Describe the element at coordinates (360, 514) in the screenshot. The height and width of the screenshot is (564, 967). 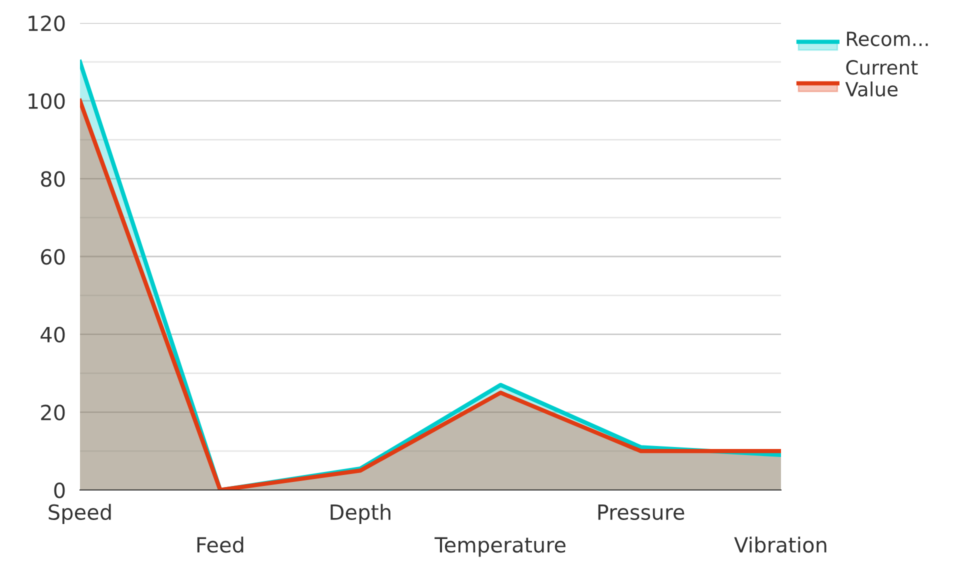
I see `x-tick-label: Depth` at that location.